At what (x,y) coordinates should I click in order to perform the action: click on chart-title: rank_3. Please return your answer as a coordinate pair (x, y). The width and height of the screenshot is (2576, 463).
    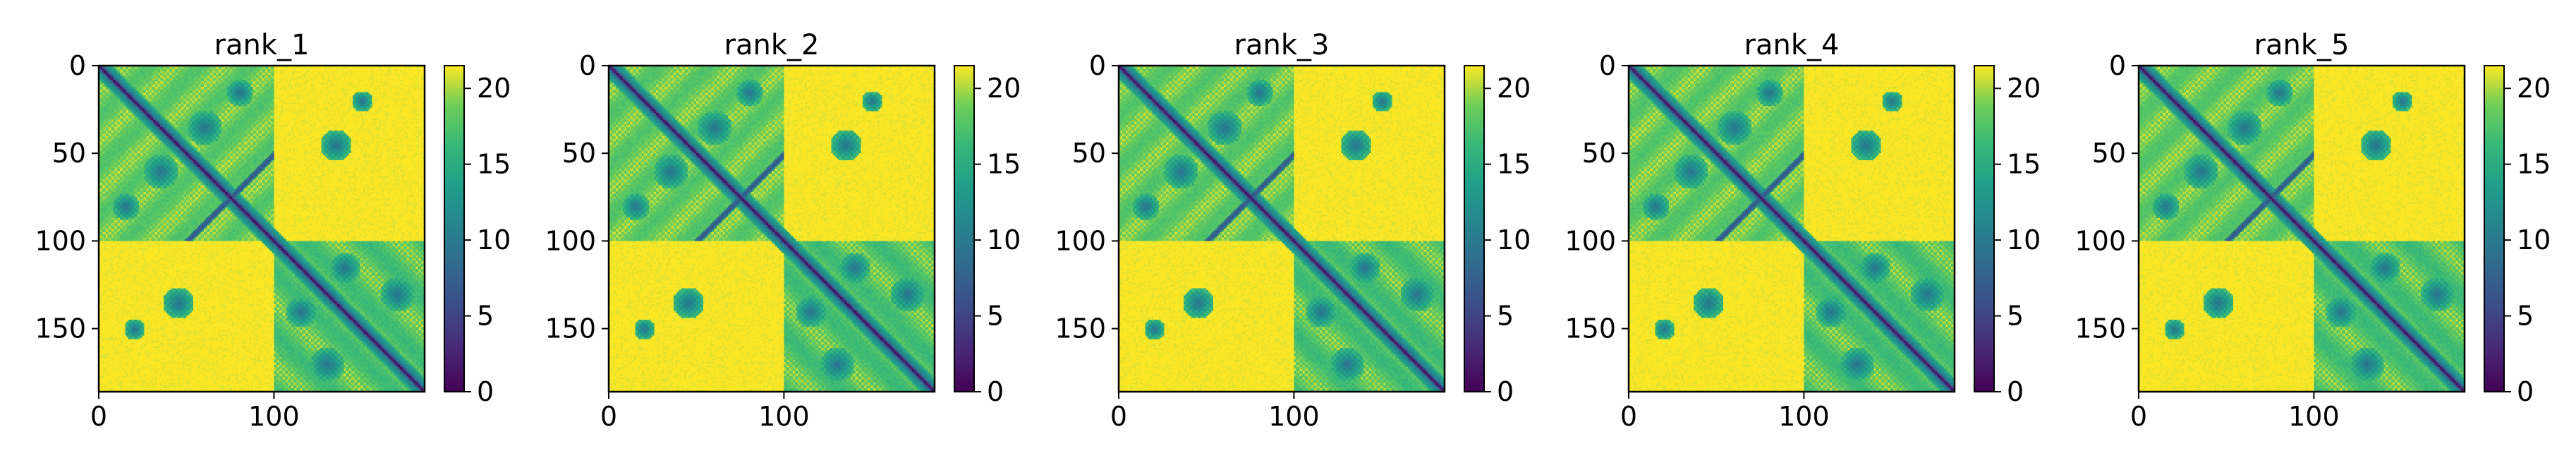
    Looking at the image, I should click on (1282, 45).